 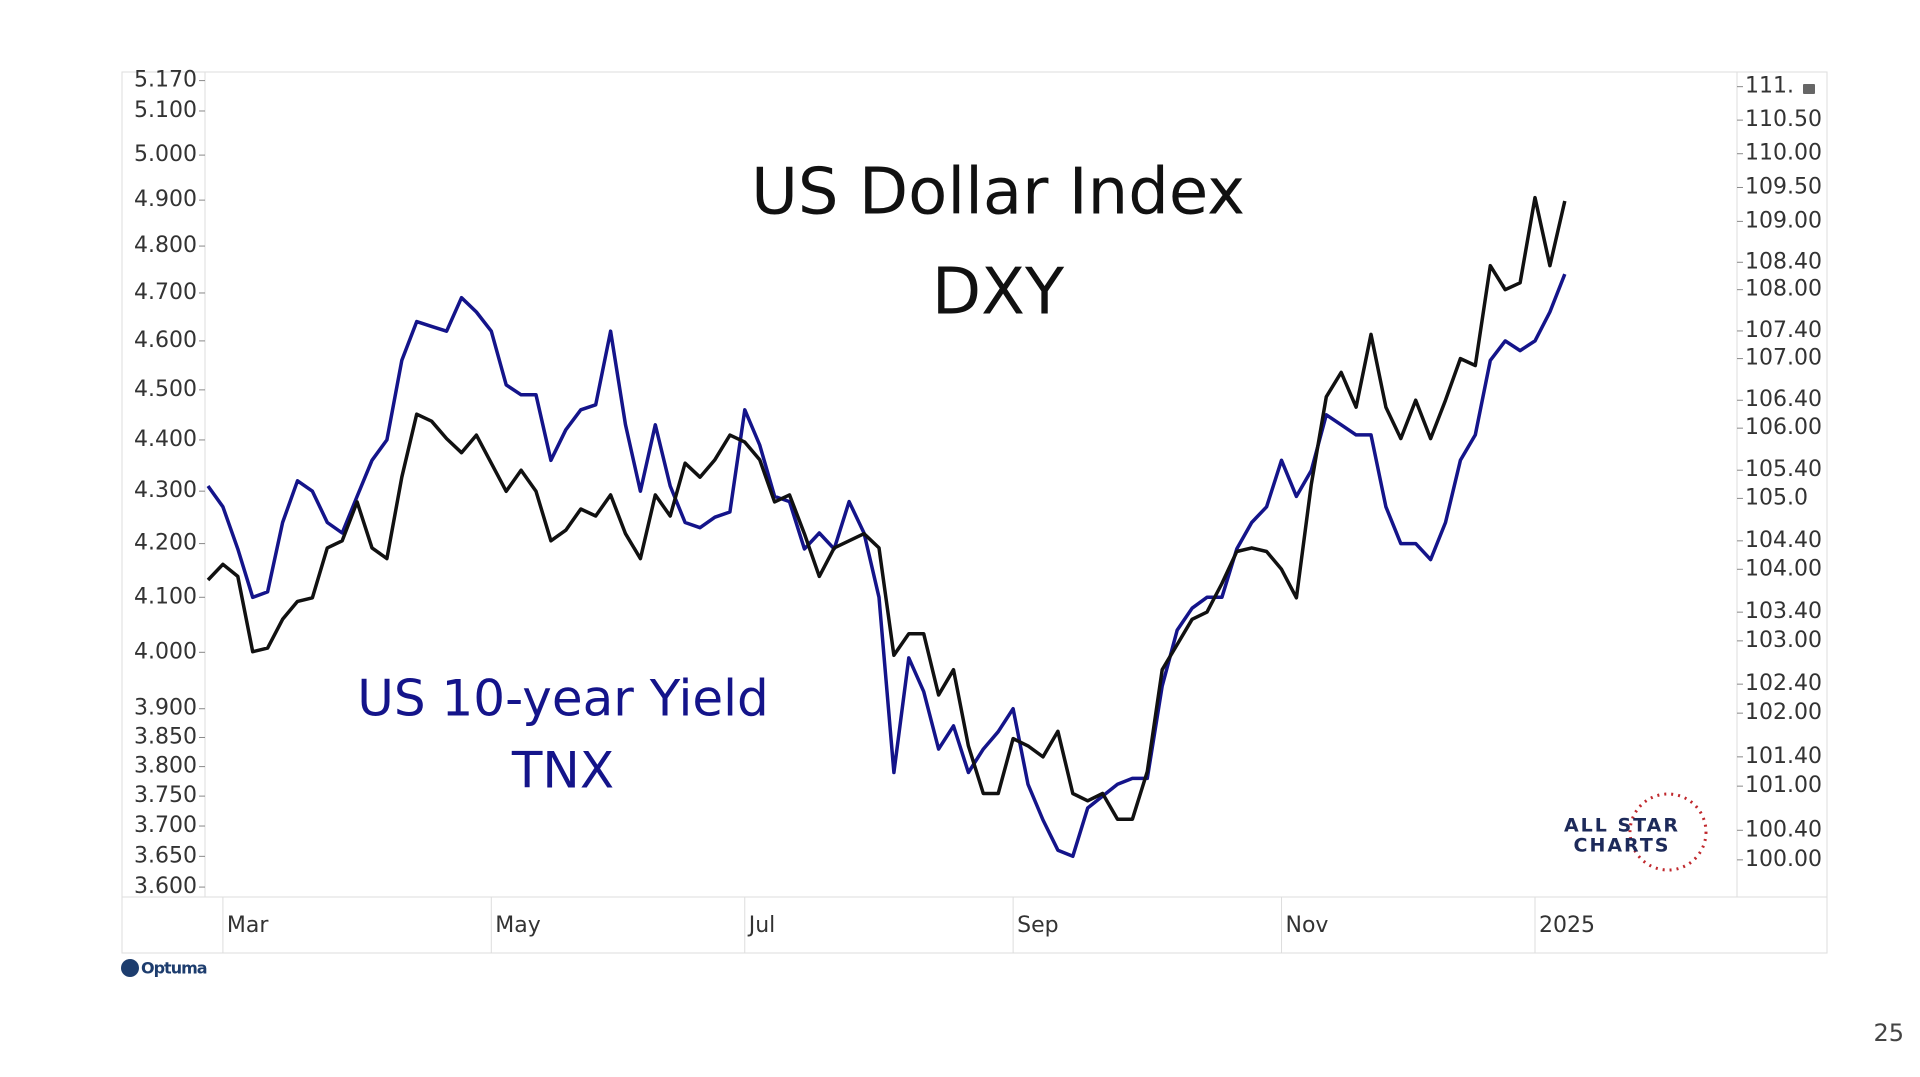 I want to click on y2-tick-label: 104.00, so click(x=1783, y=568).